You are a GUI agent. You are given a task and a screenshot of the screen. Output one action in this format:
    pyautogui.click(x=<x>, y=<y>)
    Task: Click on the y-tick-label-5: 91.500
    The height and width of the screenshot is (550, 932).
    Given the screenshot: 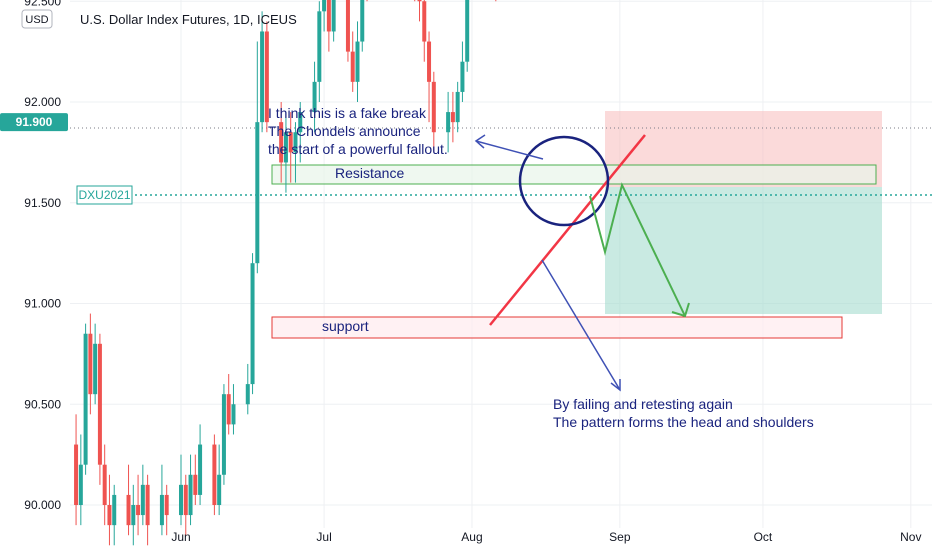 What is the action you would take?
    pyautogui.click(x=42, y=203)
    